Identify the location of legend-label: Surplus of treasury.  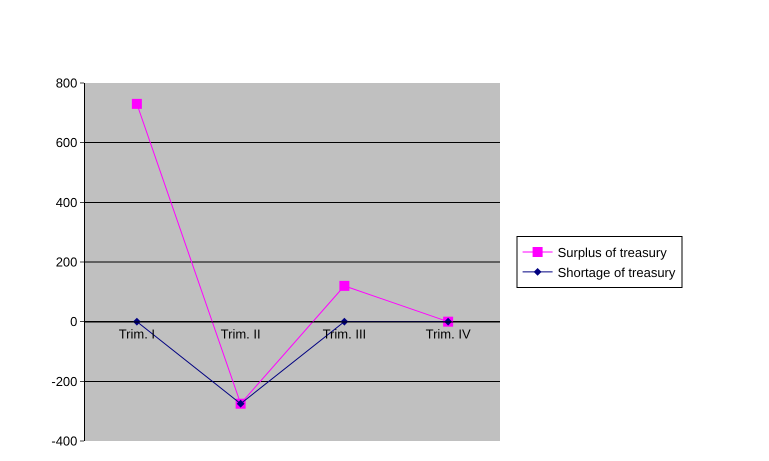
(613, 252).